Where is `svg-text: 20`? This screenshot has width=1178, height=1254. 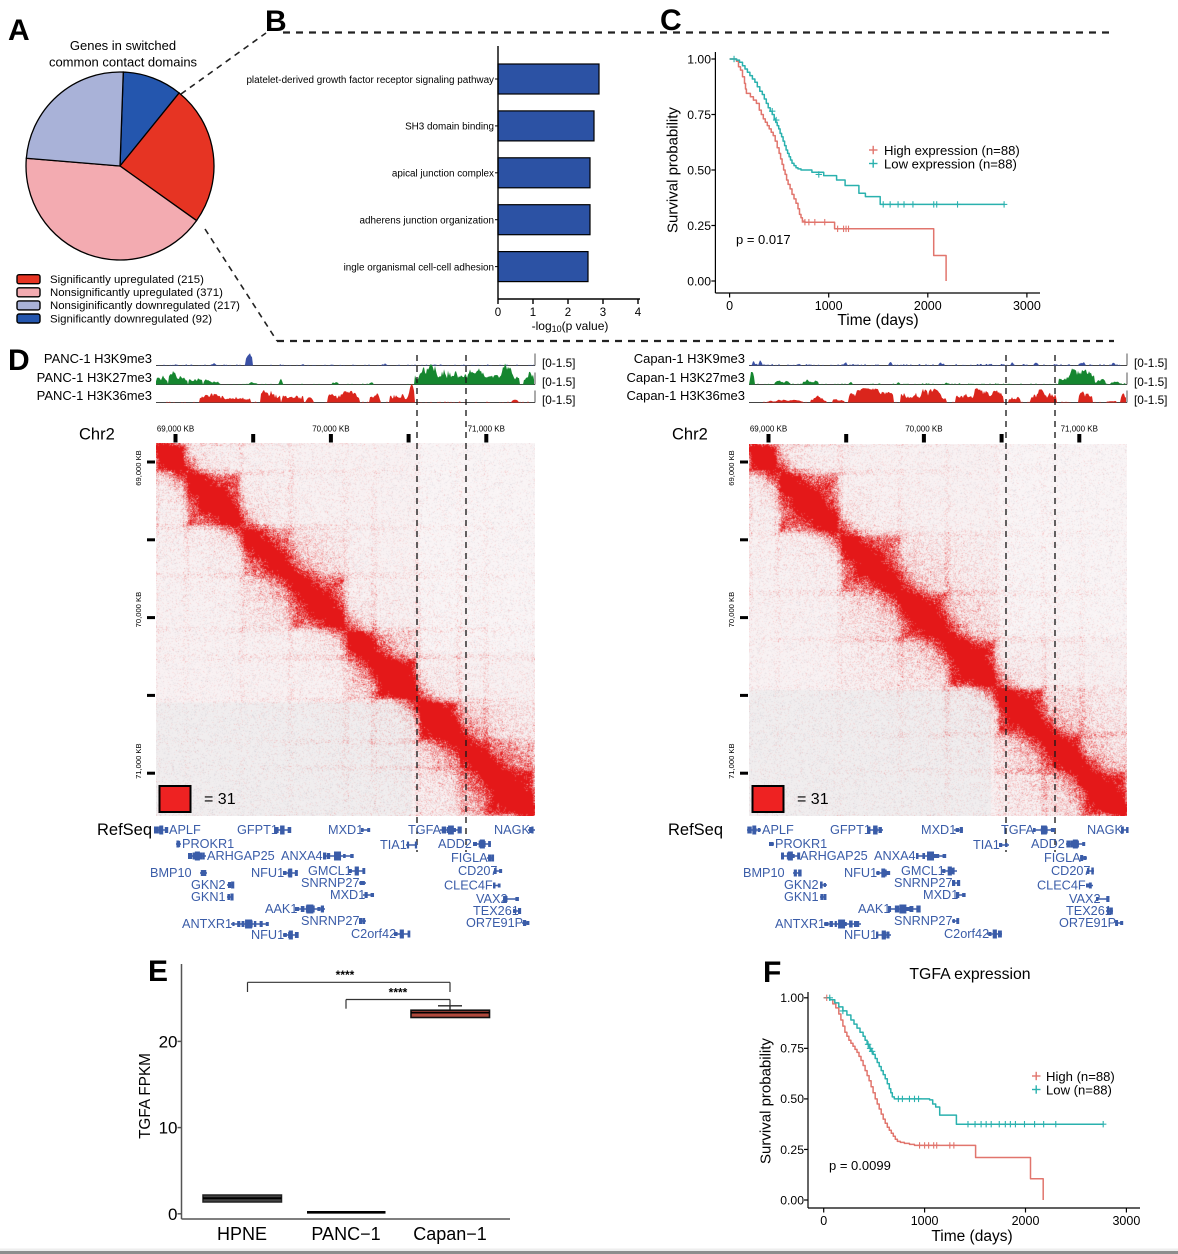
svg-text: 20 is located at coordinates (168, 1041).